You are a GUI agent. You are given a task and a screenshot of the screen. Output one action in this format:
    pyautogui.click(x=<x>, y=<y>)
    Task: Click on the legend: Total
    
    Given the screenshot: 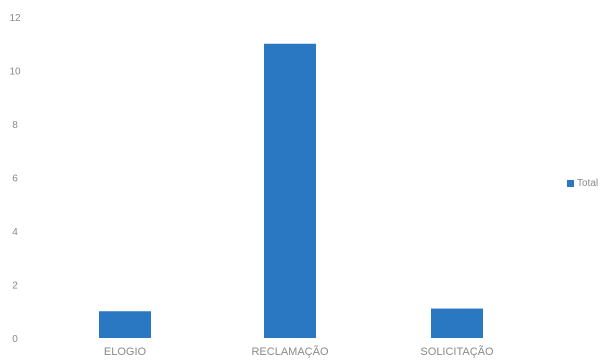 What is the action you would take?
    pyautogui.click(x=582, y=183)
    